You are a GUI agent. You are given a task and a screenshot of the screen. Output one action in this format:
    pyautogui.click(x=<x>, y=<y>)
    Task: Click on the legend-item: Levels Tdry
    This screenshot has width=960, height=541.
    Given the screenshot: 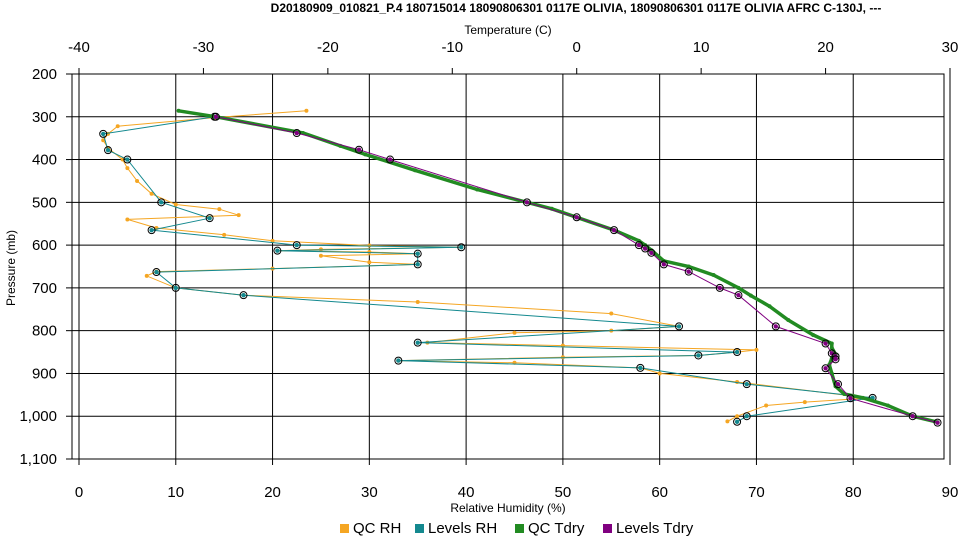 What is the action you would take?
    pyautogui.click(x=648, y=528)
    